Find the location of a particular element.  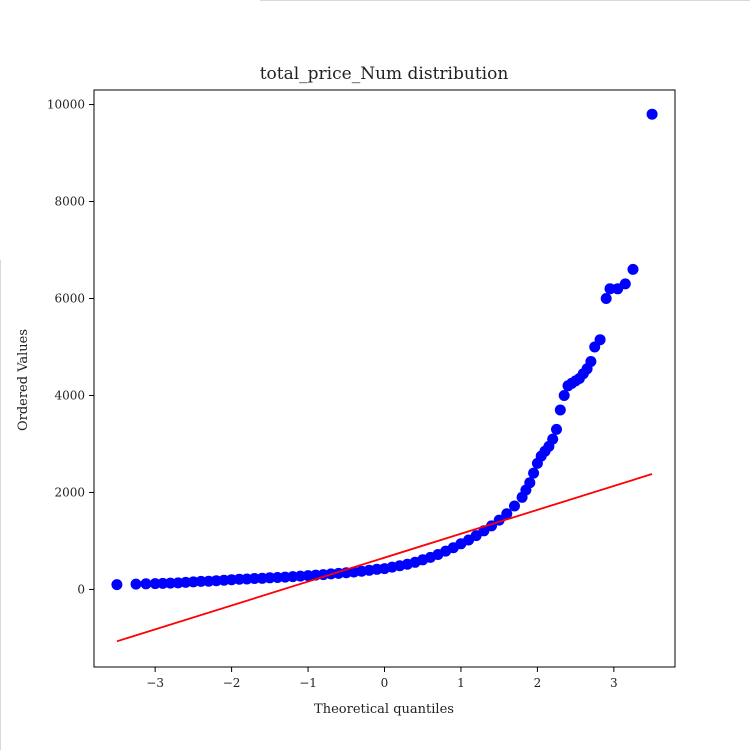

y-tick-label-4: 8000 is located at coordinates (69, 202).